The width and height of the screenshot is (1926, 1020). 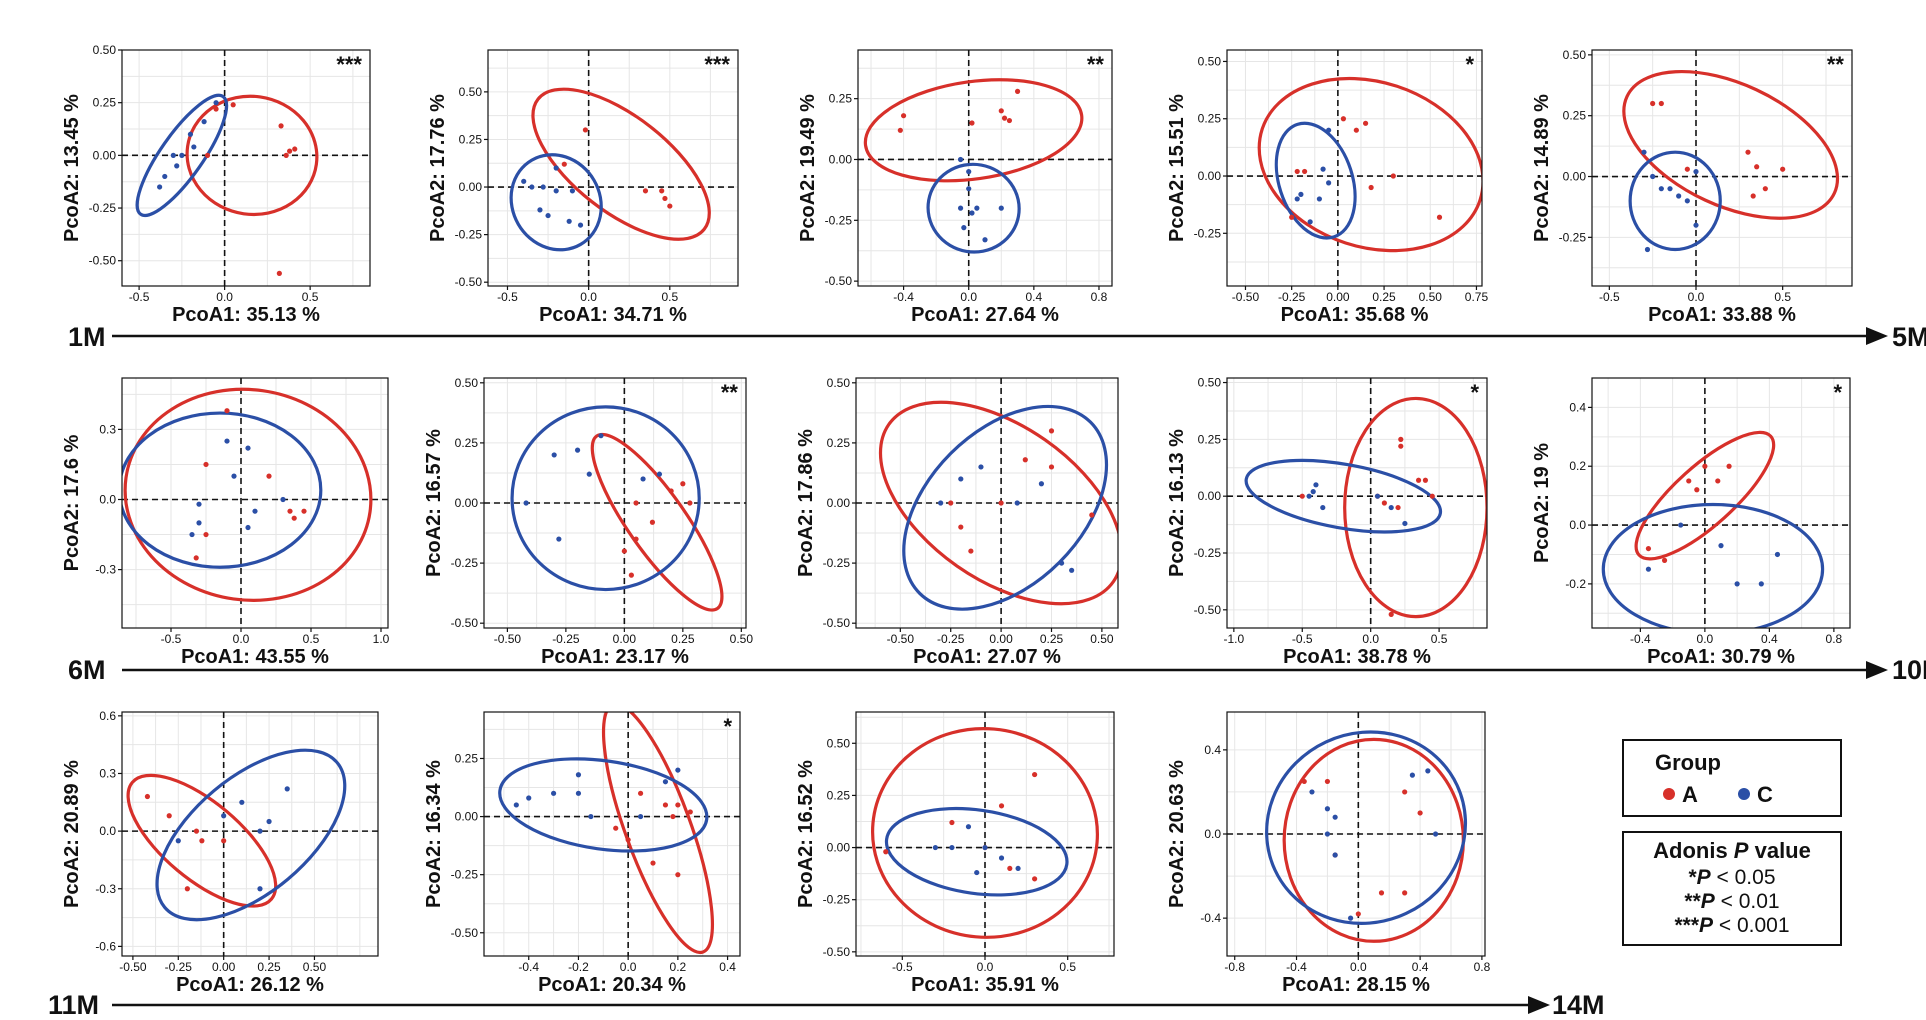 What do you see at coordinates (1731, 877) in the screenshot?
I see `adonis-threshold-1: *P < 0.05` at bounding box center [1731, 877].